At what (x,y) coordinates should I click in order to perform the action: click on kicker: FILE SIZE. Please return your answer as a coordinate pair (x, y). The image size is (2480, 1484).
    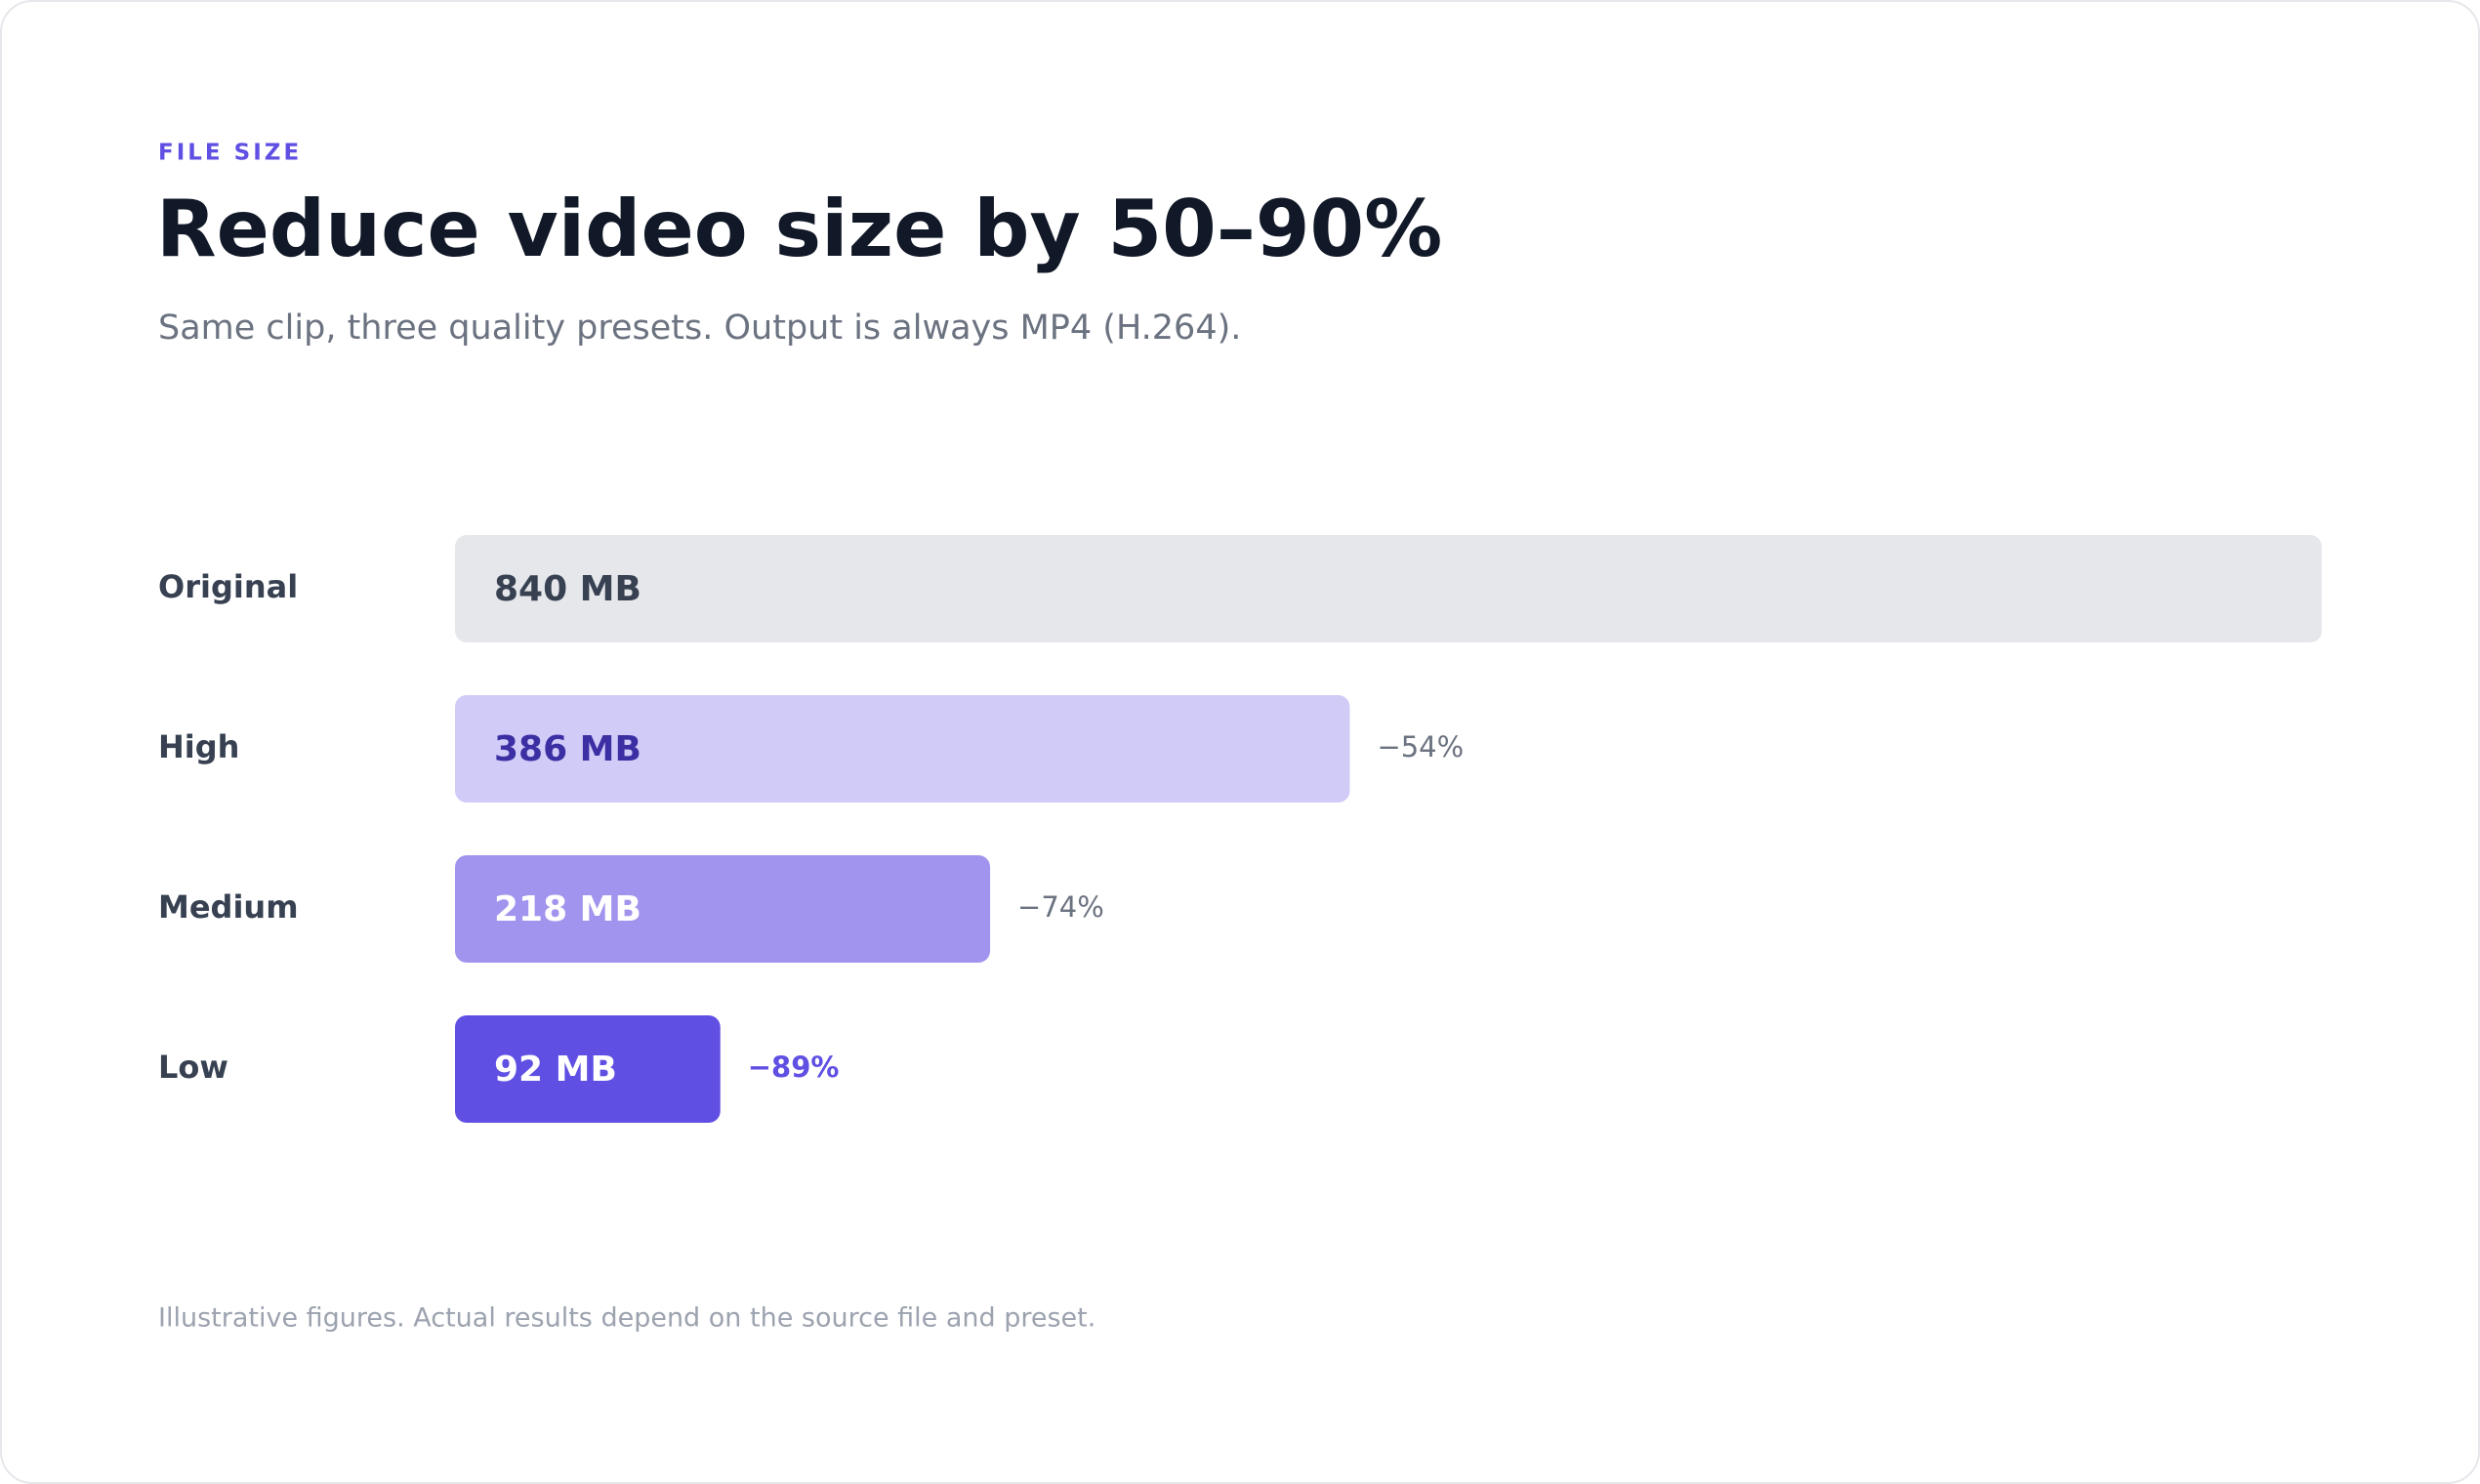
    Looking at the image, I should click on (230, 154).